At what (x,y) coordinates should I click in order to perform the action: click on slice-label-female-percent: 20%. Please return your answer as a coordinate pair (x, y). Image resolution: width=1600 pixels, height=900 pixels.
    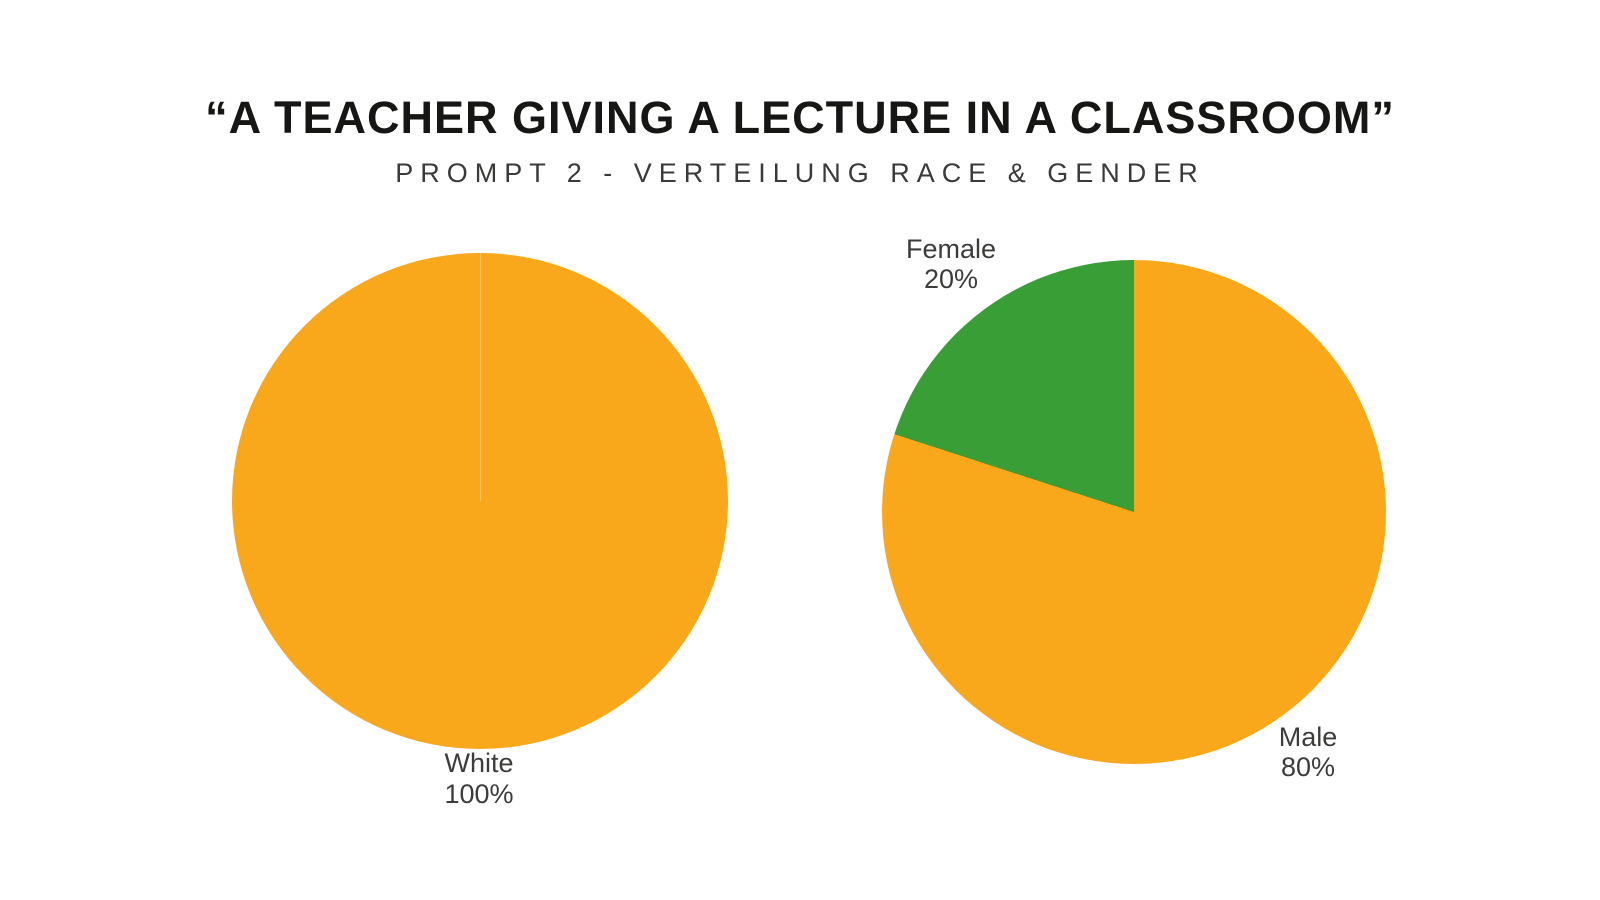
    Looking at the image, I should click on (951, 279).